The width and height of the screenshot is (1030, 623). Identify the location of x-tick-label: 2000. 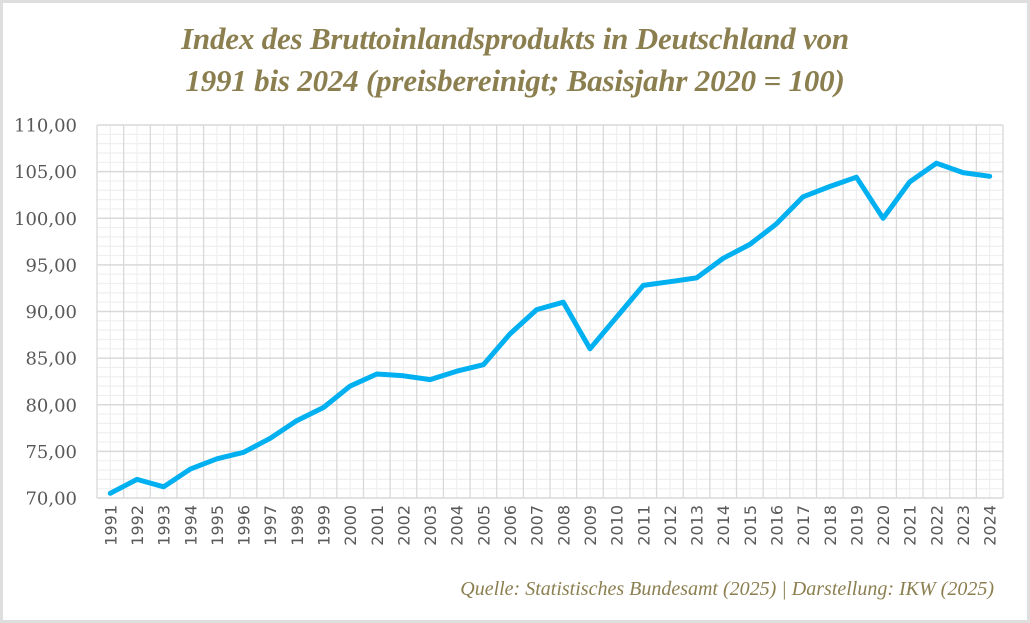
(350, 525).